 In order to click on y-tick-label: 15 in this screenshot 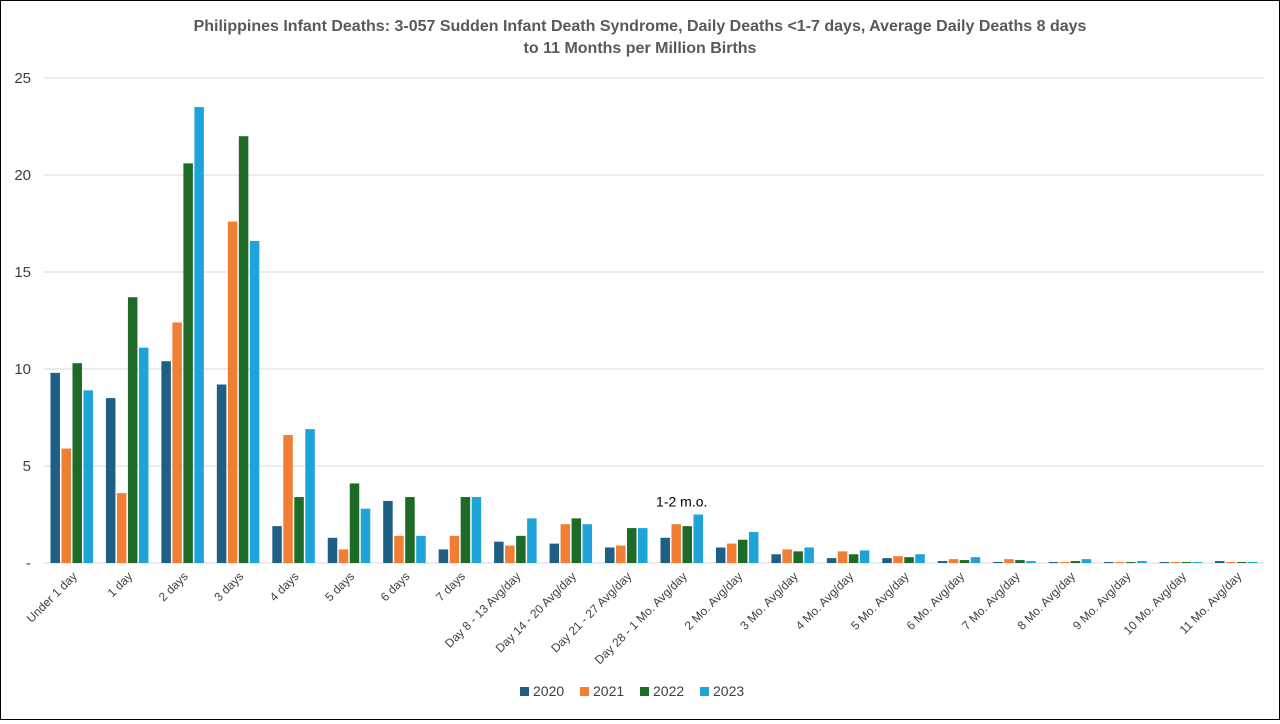, I will do `click(22, 272)`.